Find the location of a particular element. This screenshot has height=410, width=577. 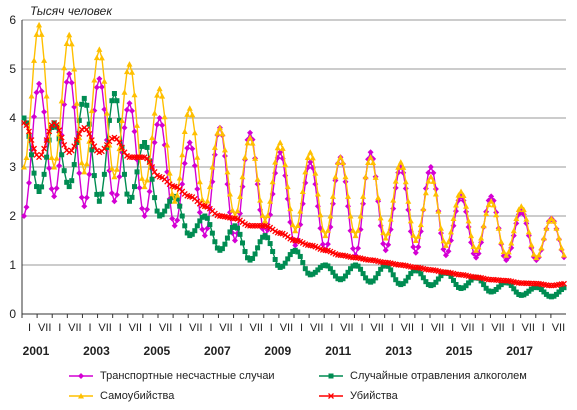

y-tick-label: 3 is located at coordinates (12, 167).